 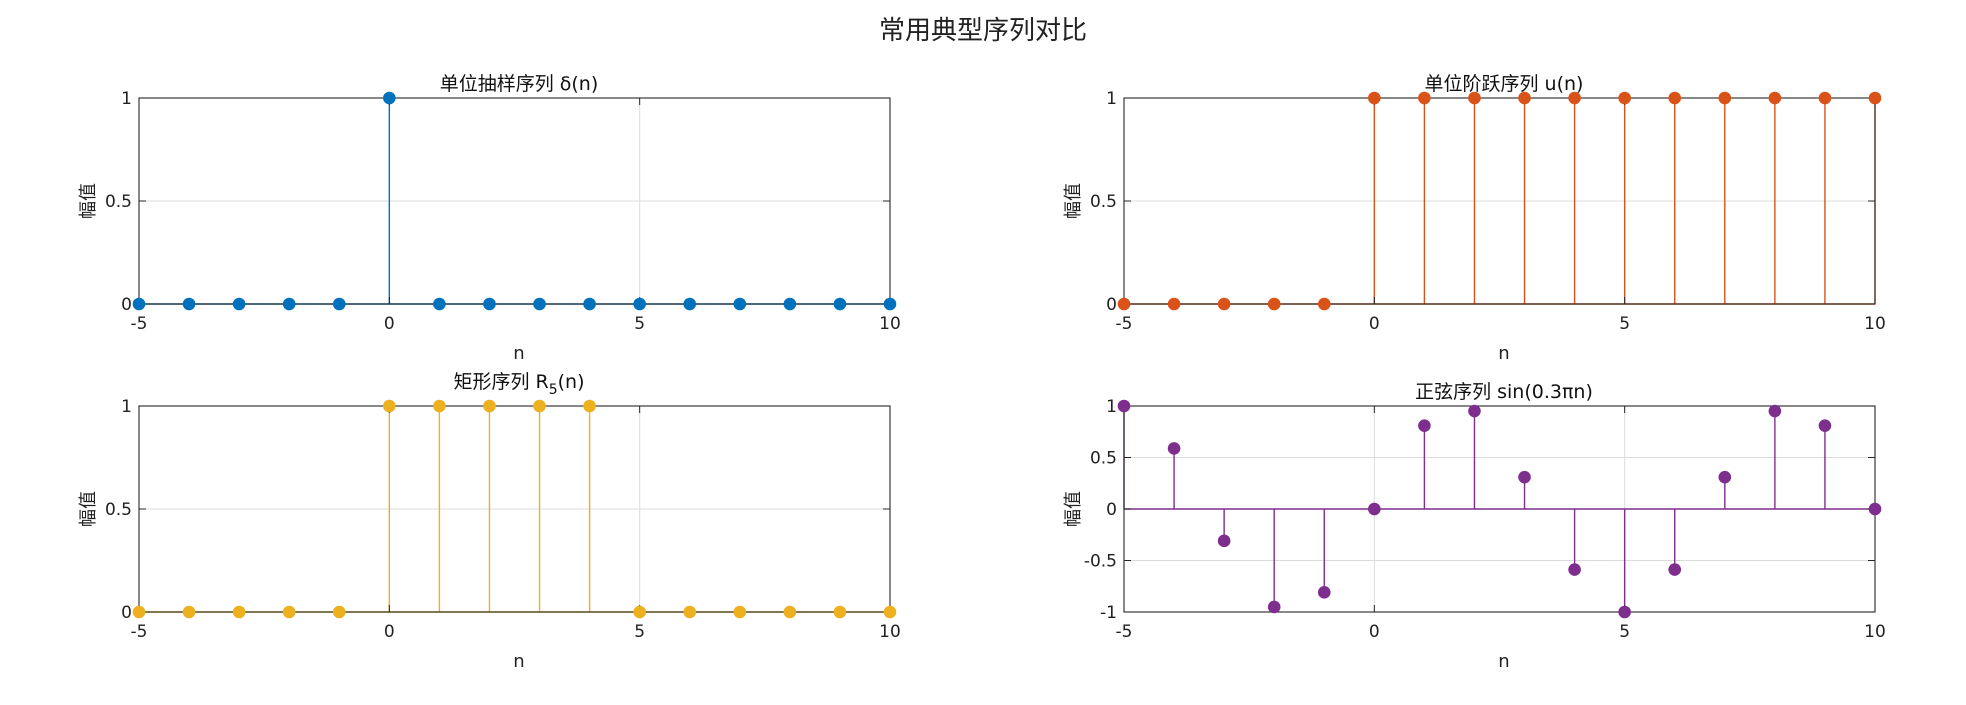 What do you see at coordinates (518, 384) in the screenshot?
I see `subplot-title: 矩形序列 R5(n)` at bounding box center [518, 384].